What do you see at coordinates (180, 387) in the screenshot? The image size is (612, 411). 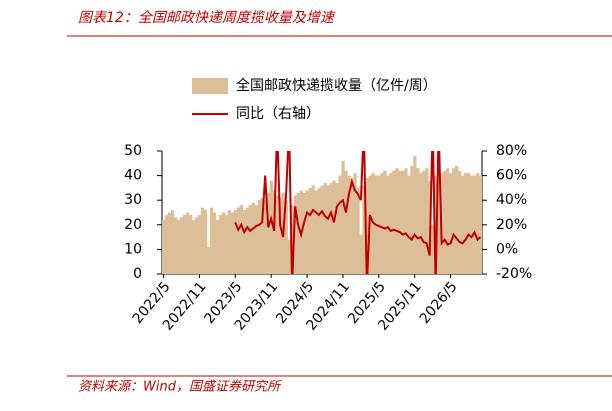 I see `source: 资料来源：Wind，国盛证券研究所` at bounding box center [180, 387].